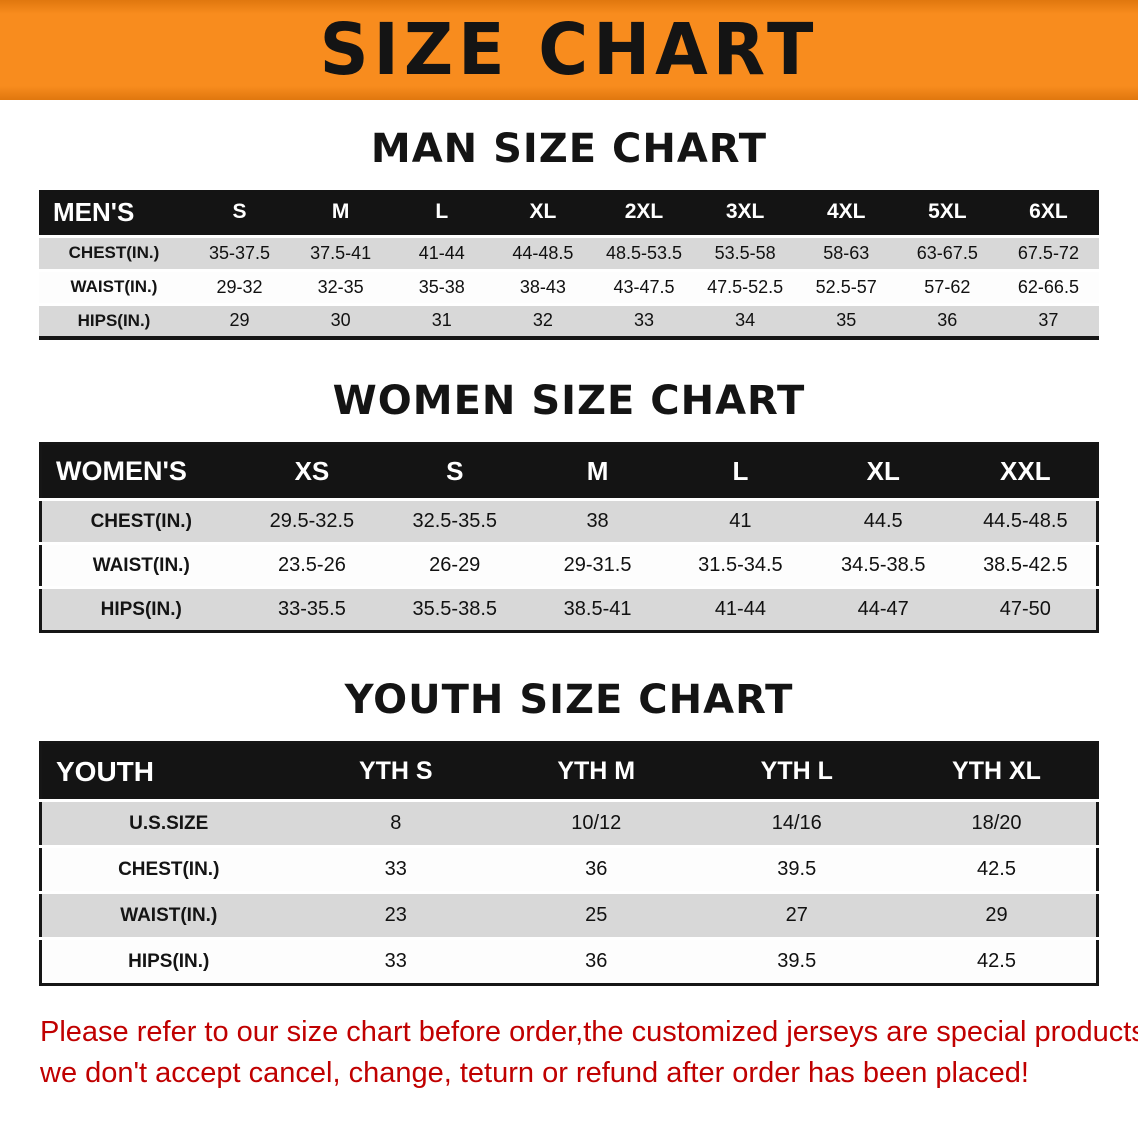 The image size is (1138, 1132). Describe the element at coordinates (312, 471) in the screenshot. I see `size-header-cell: XS` at that location.